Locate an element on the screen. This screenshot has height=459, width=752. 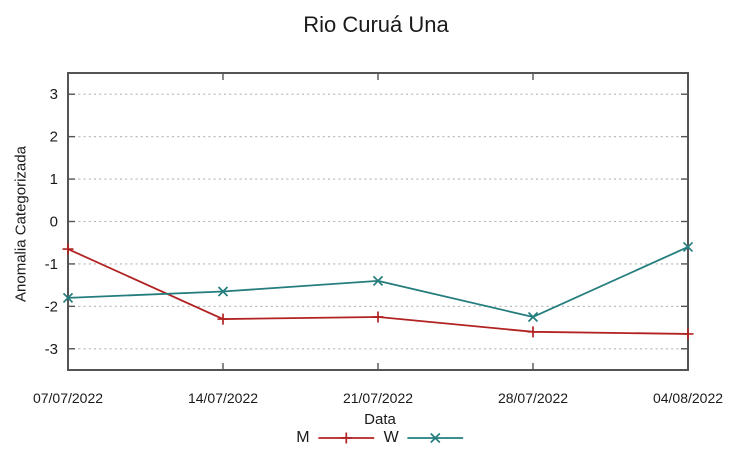
chart-title: Rio Curuá Una is located at coordinates (376, 24).